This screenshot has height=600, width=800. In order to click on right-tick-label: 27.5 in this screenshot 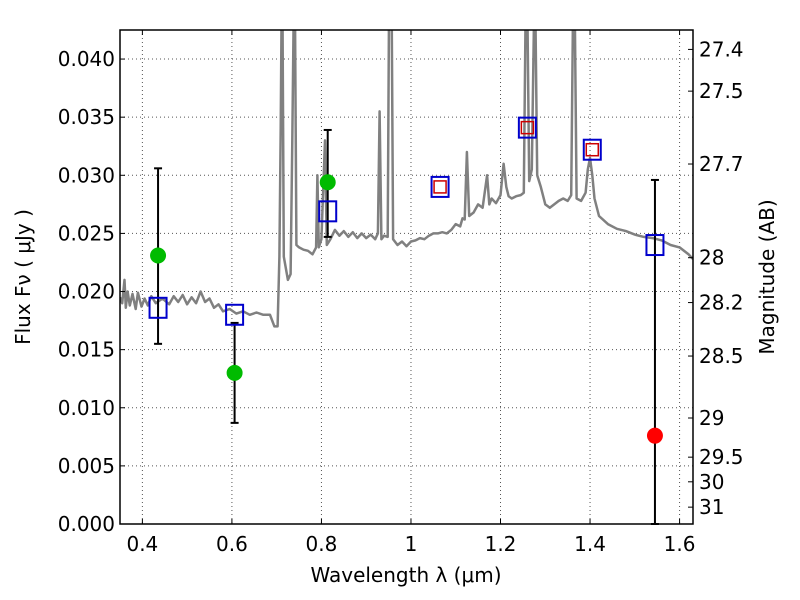, I will do `click(721, 91)`.